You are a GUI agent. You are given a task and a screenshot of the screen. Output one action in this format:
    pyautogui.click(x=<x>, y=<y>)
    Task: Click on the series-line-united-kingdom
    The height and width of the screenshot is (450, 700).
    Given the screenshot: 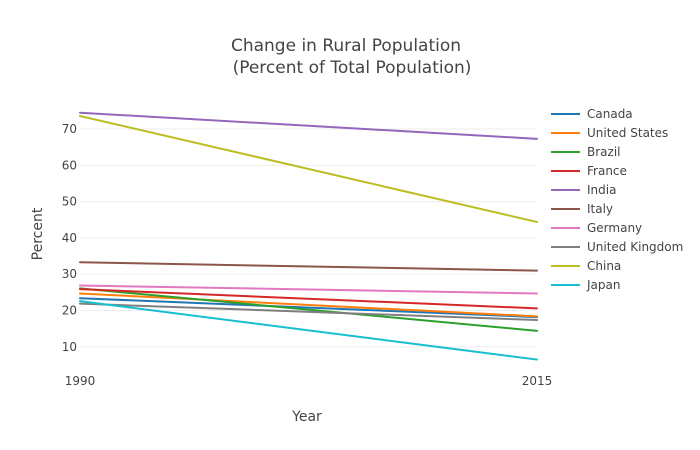 What is the action you would take?
    pyautogui.click(x=308, y=311)
    